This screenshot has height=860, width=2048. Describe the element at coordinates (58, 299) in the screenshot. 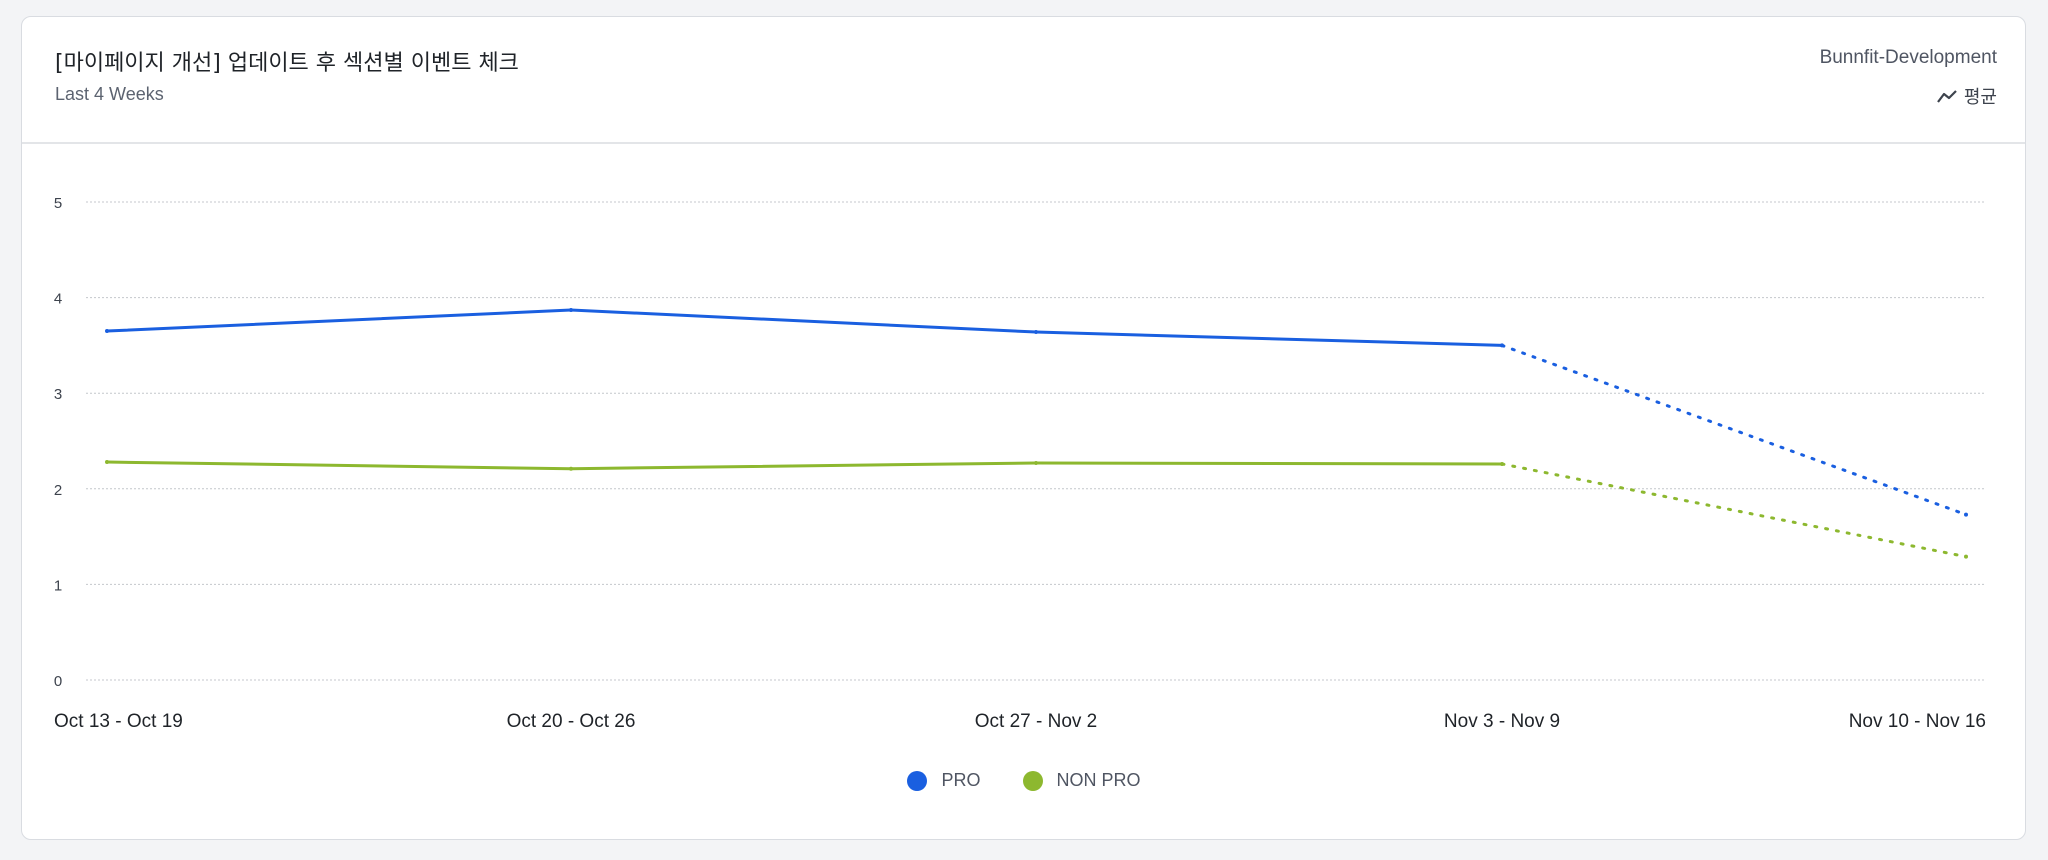

I see `y-tick-label: 4` at that location.